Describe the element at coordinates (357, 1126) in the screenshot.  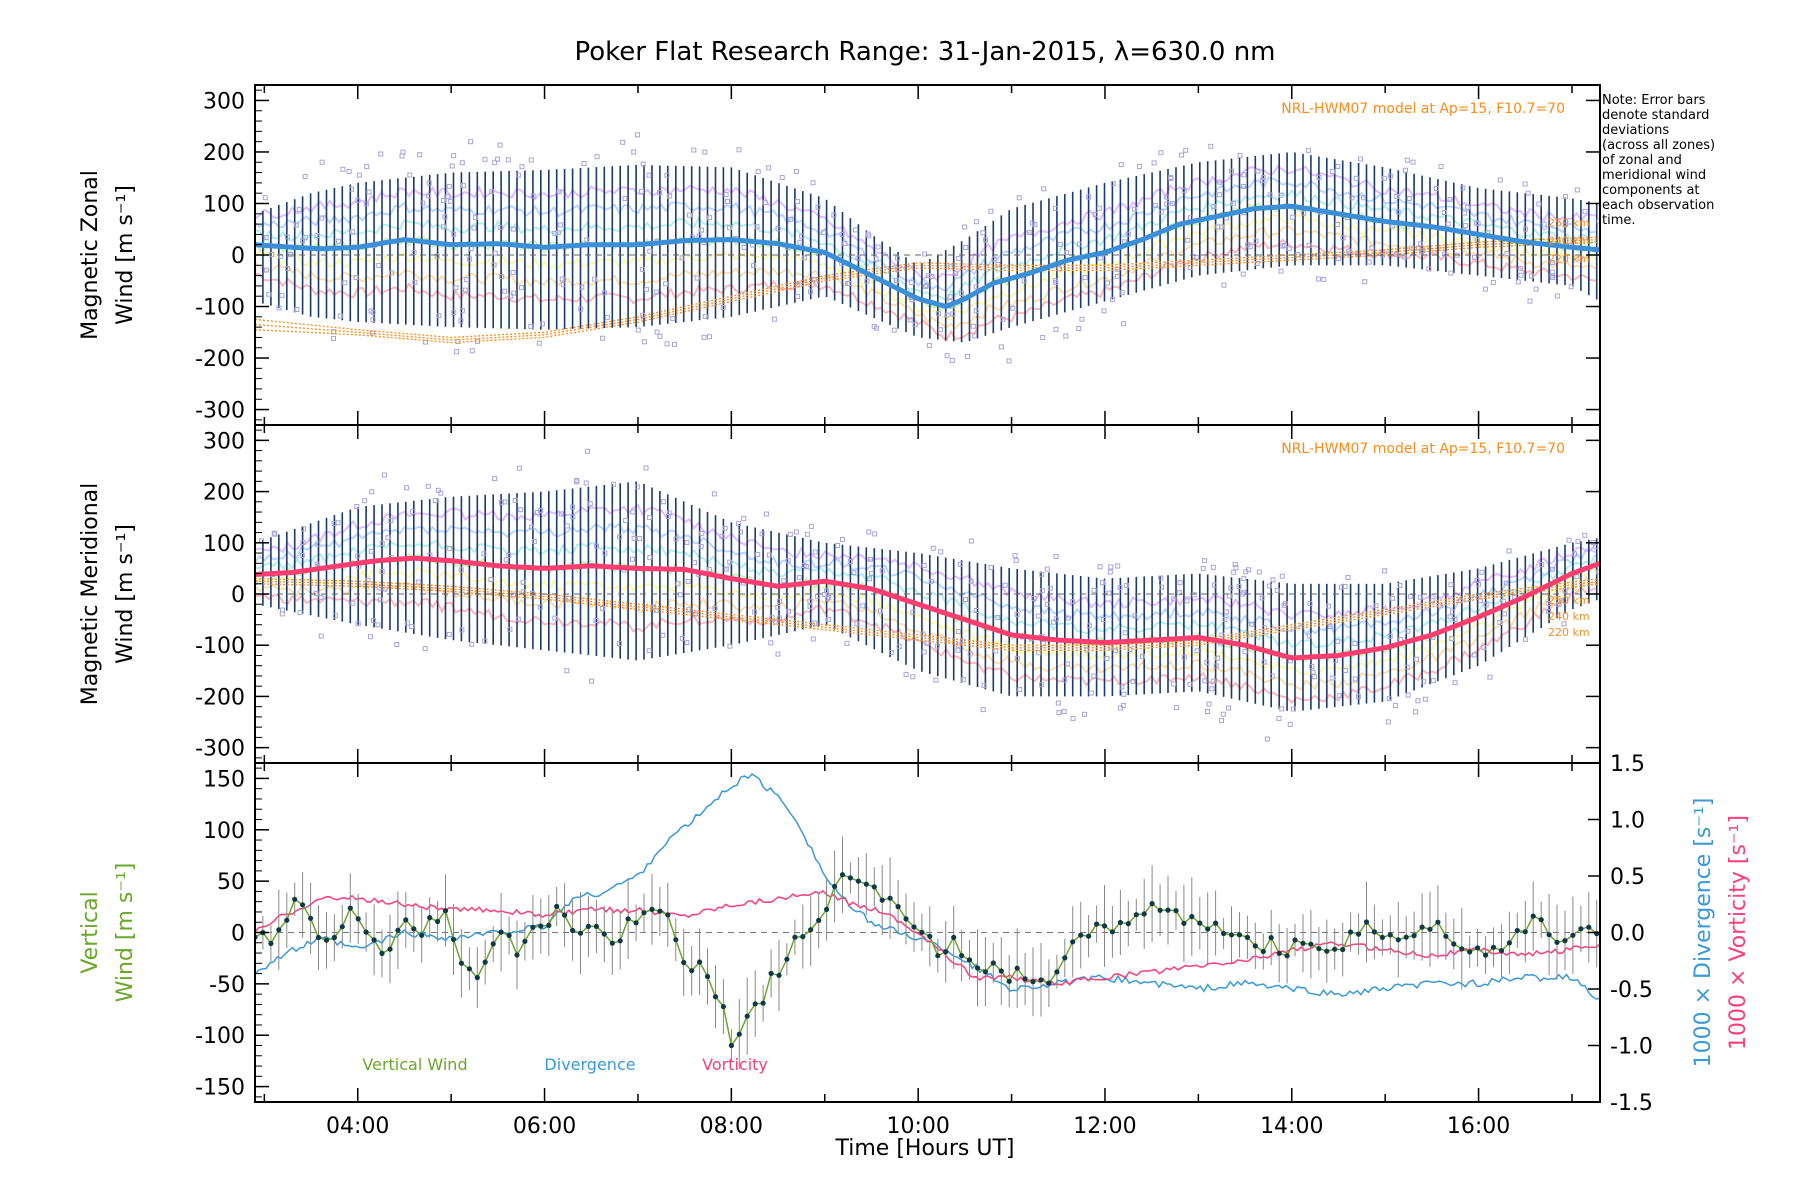
I see `x-tick-label: 04:00` at that location.